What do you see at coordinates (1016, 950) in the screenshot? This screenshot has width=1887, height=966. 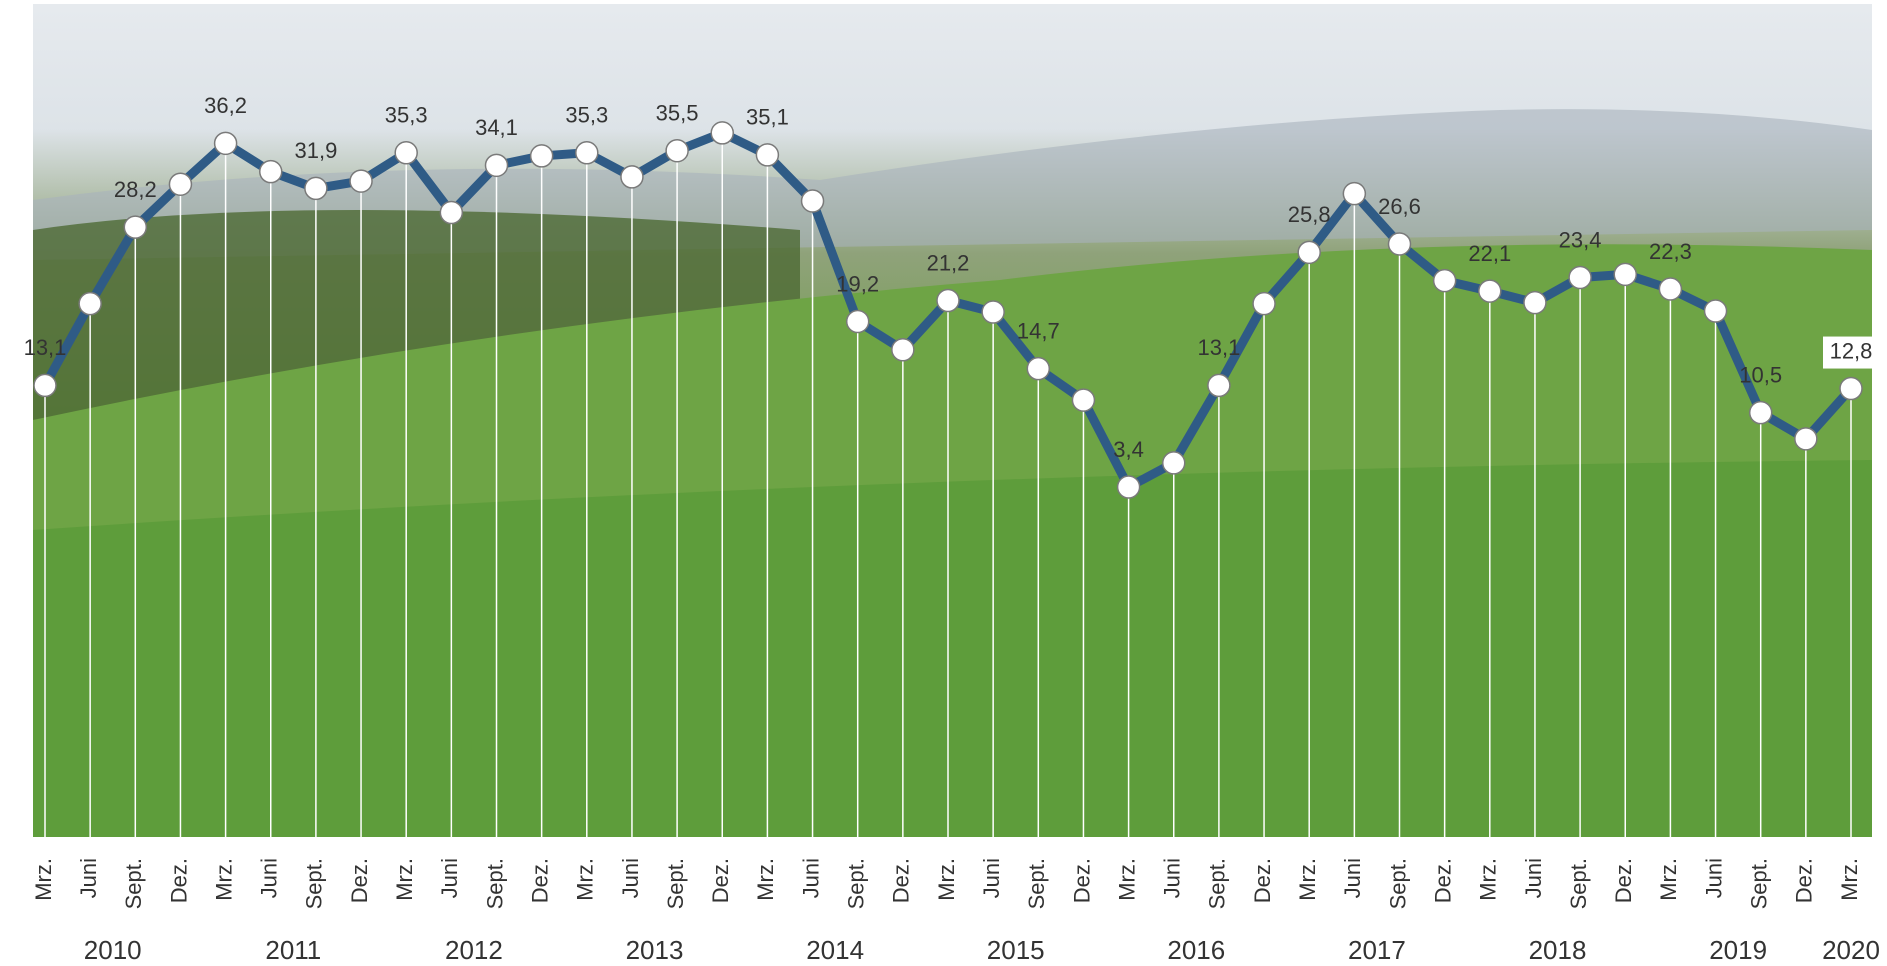 I see `year-label: 2015` at bounding box center [1016, 950].